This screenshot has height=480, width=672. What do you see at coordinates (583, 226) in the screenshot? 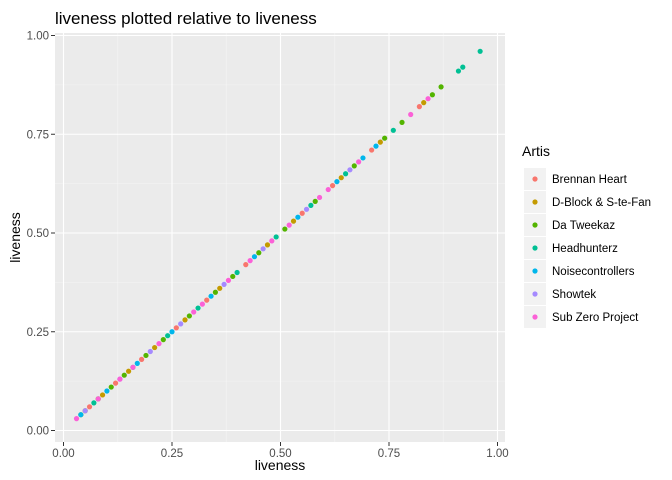
I see `legend-label: Da Tweekaz` at bounding box center [583, 226].